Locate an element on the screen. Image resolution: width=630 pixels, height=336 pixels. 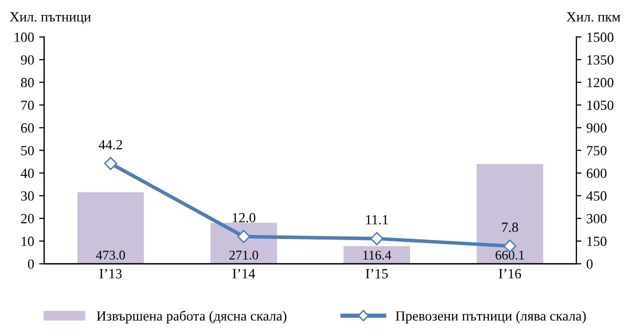
data-label: 7.8 is located at coordinates (510, 227).